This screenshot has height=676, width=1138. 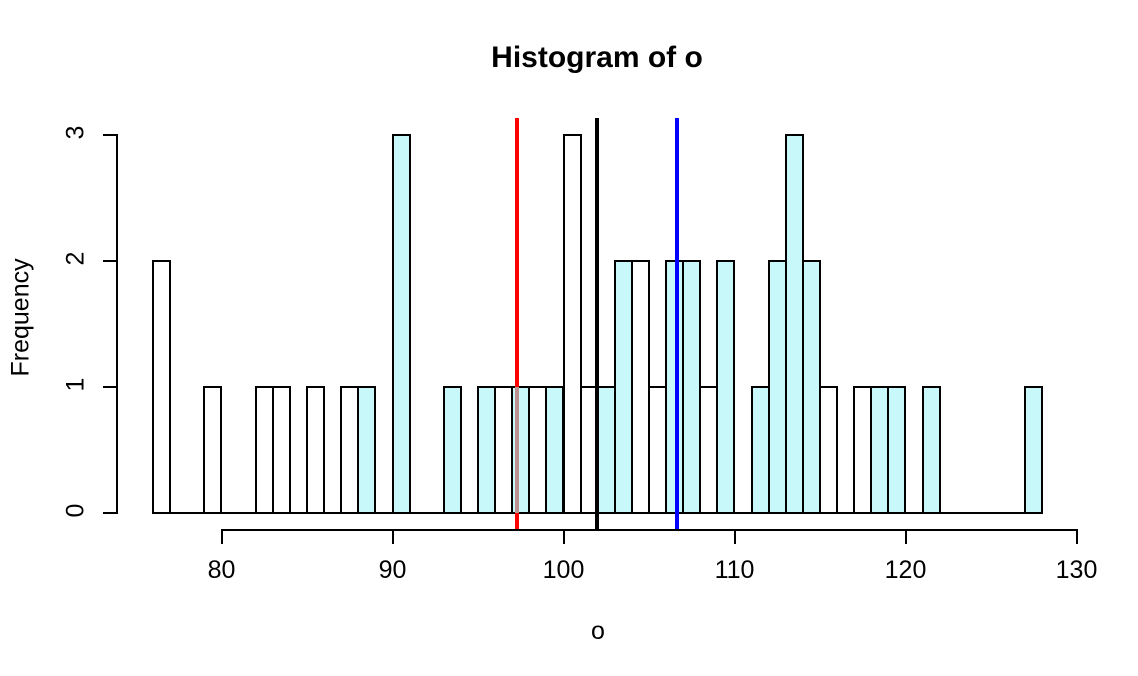 I want to click on black-line, so click(x=596, y=323).